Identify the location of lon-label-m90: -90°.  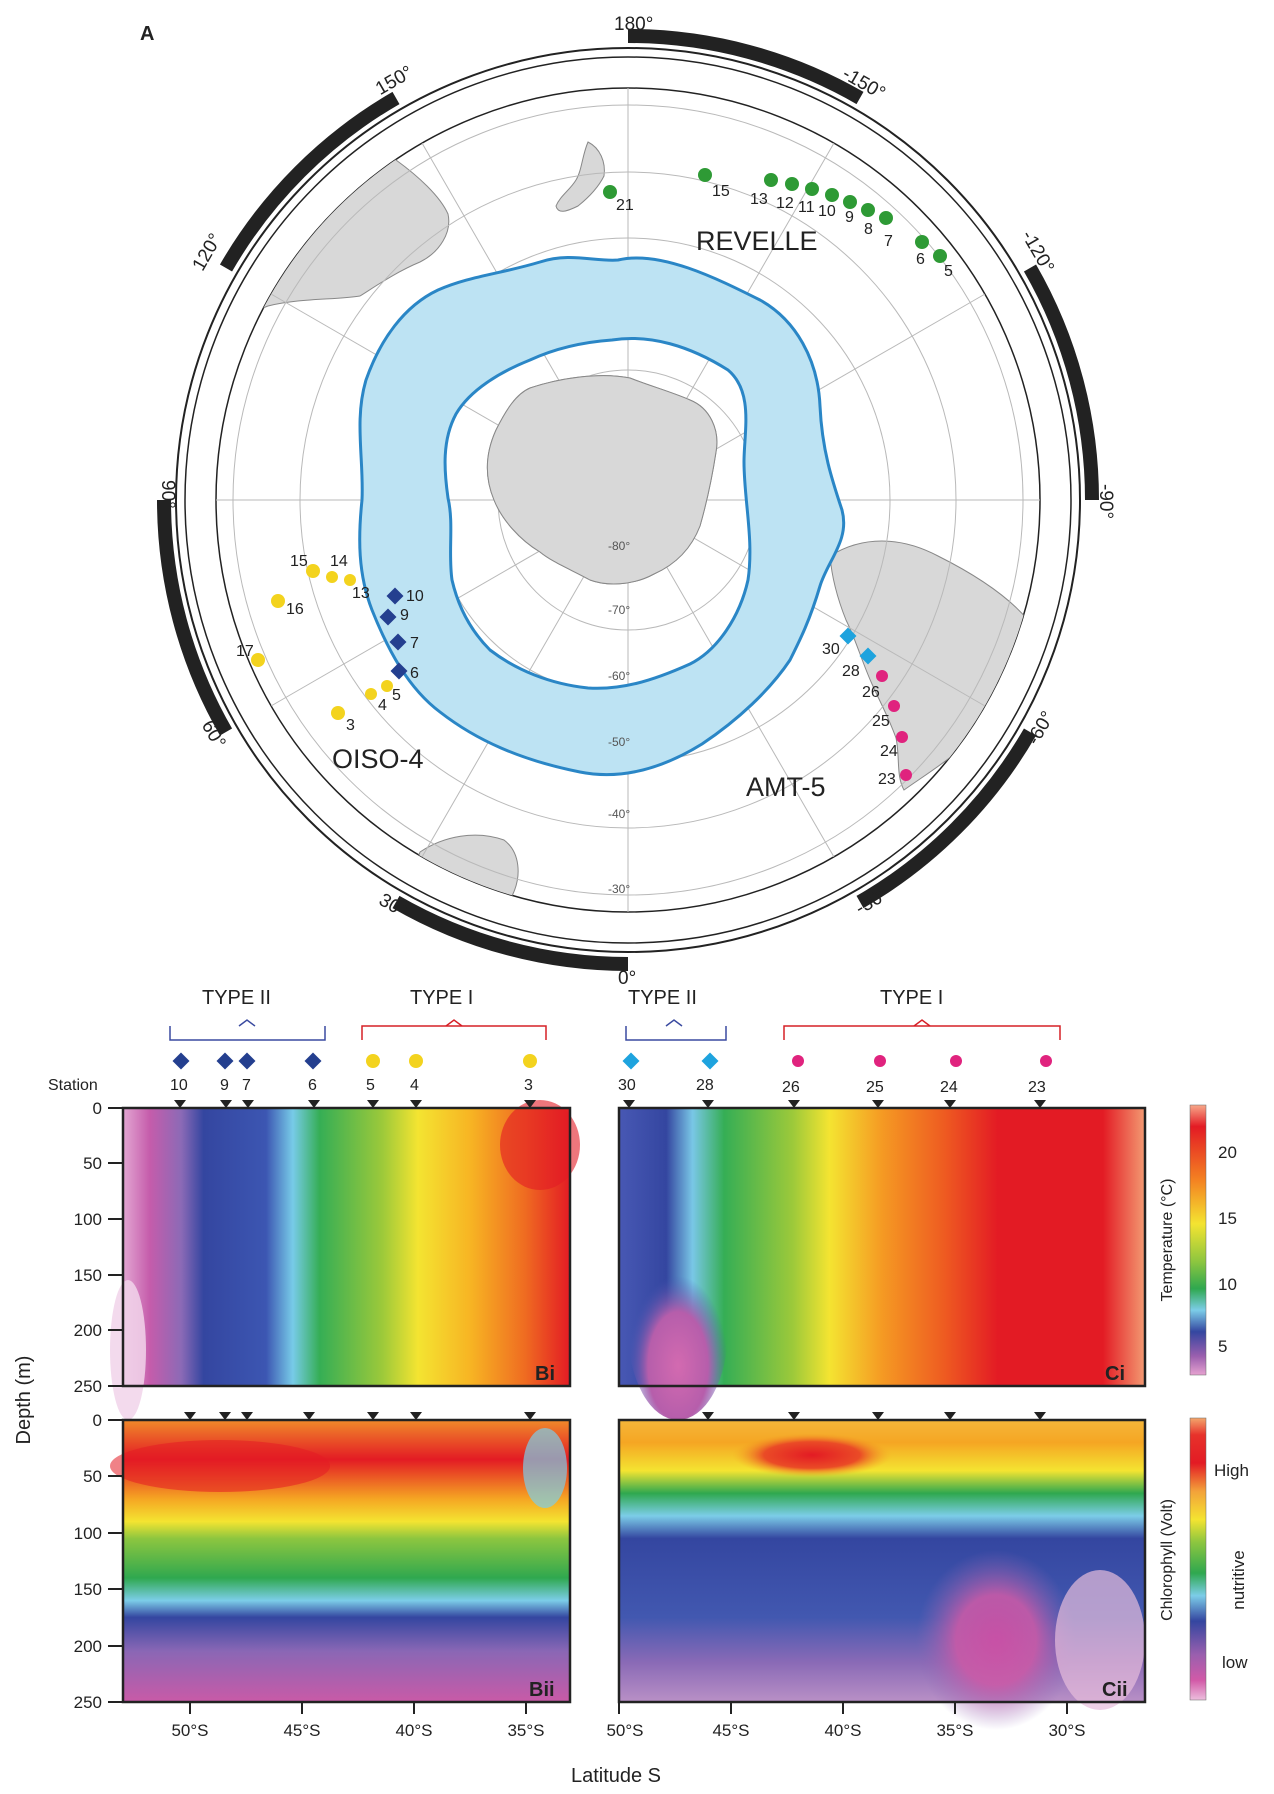
(1105, 501).